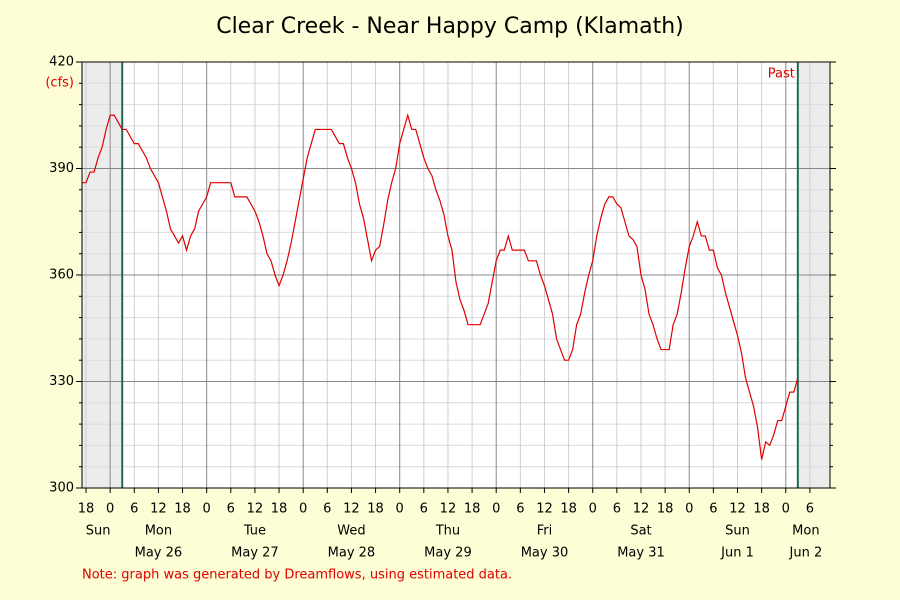 The image size is (900, 600). Describe the element at coordinates (255, 553) in the screenshot. I see `date-label: May 27` at that location.